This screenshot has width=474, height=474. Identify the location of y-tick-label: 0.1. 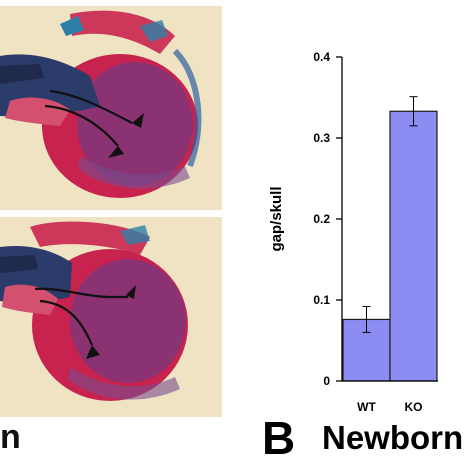
(321, 300).